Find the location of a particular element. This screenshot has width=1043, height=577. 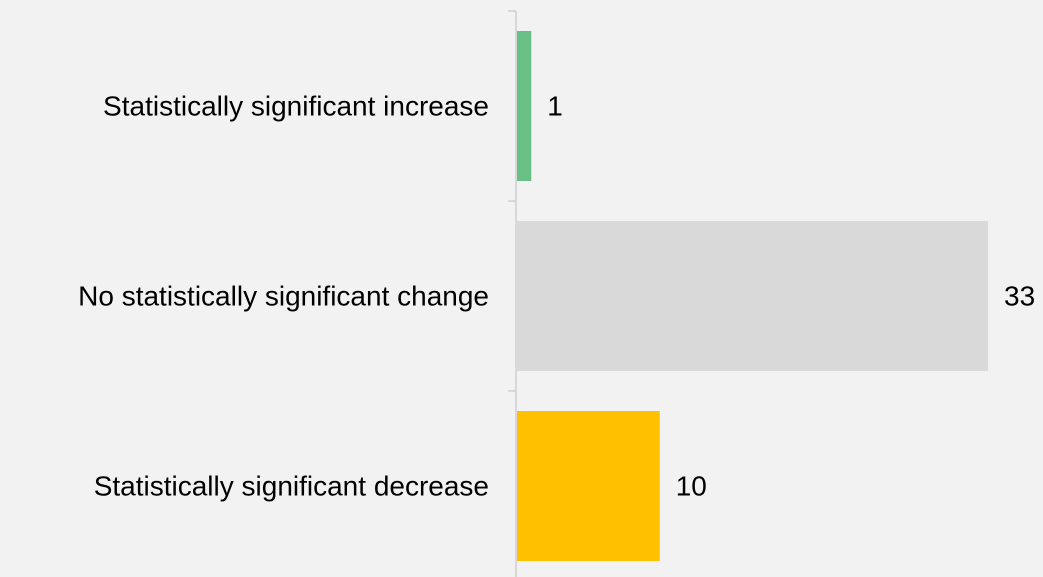

data-label: 10 is located at coordinates (691, 486).